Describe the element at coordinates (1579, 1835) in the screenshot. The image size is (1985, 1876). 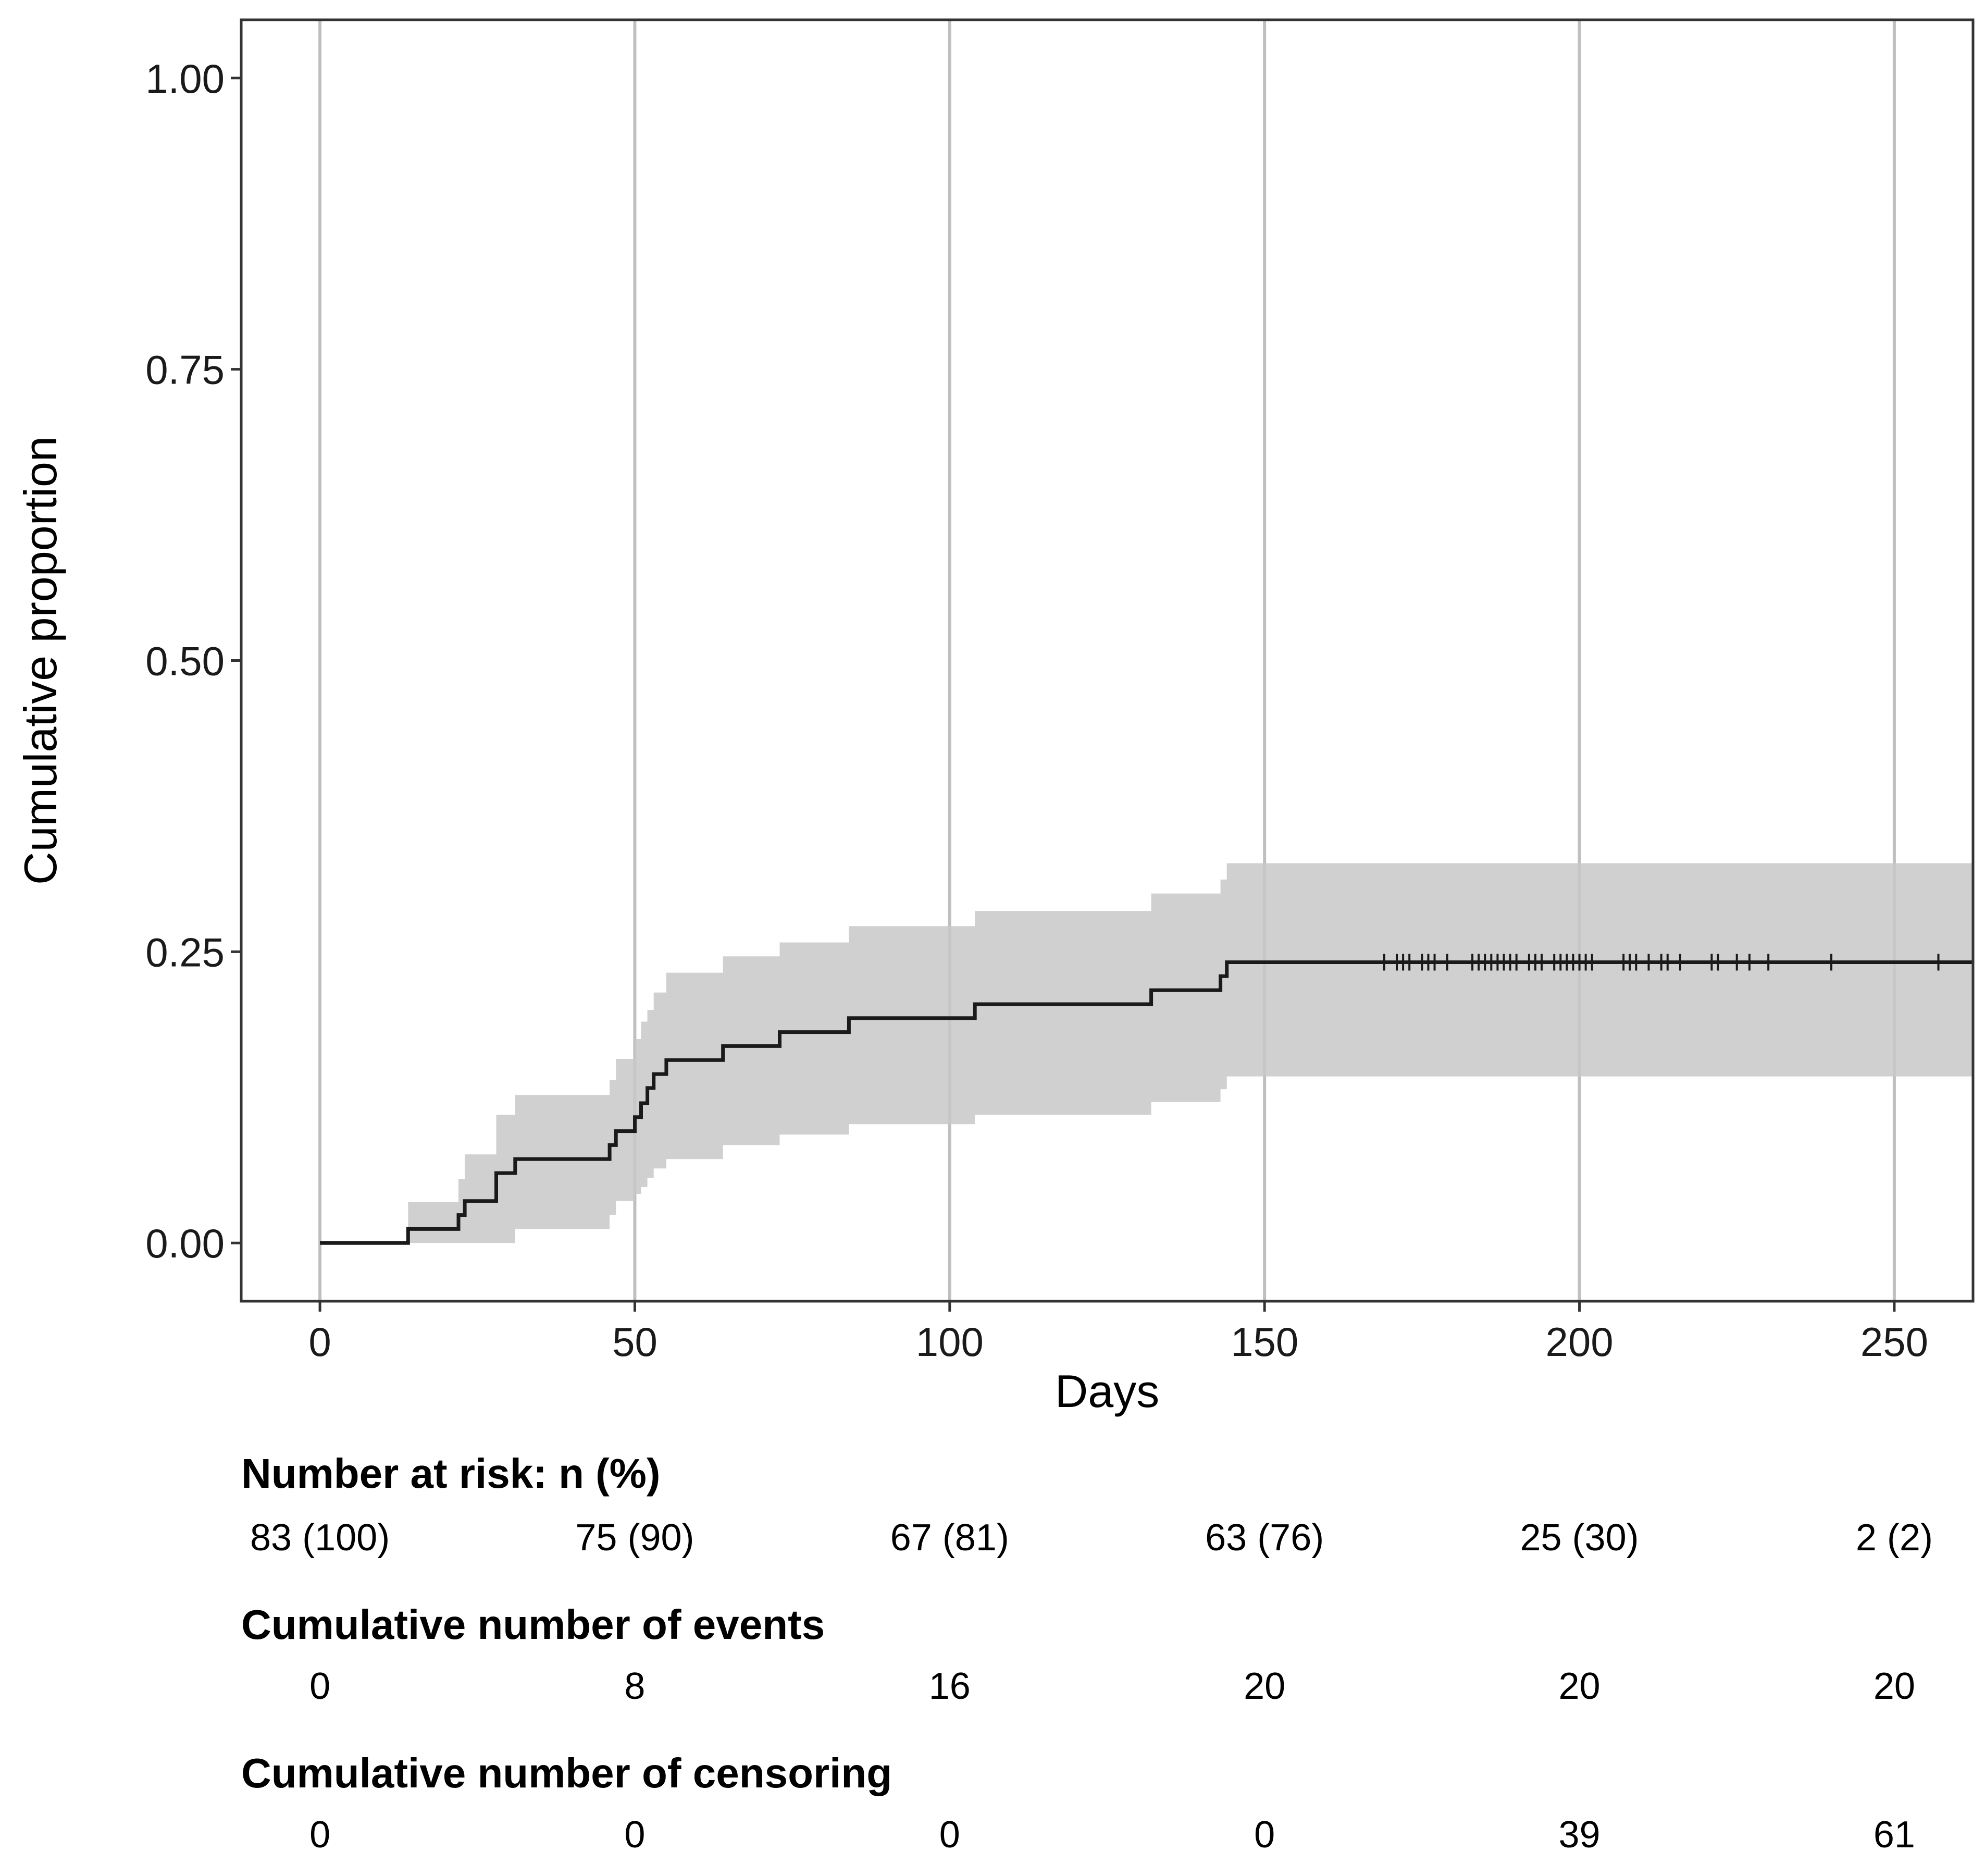
I see `risk-table-cell: 39` at that location.